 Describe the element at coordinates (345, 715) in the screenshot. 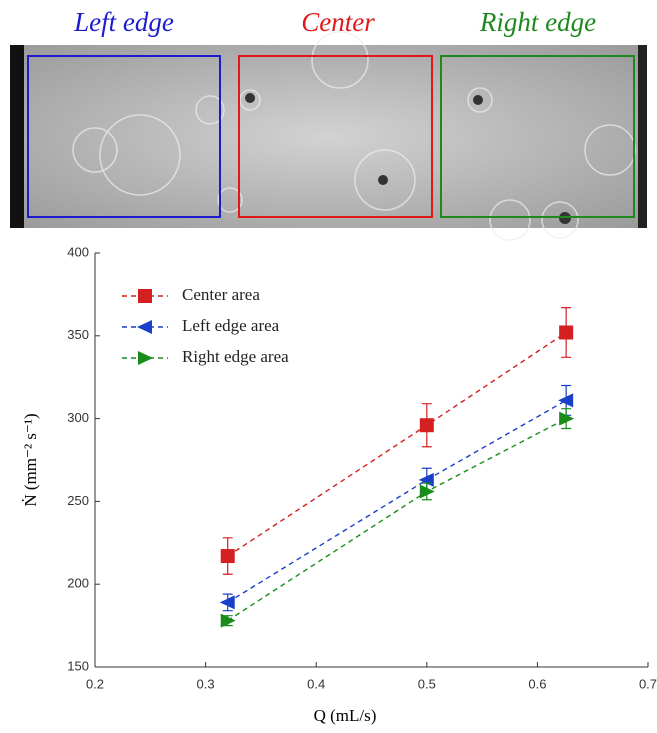

I see `x-axis-label: Q (mL/s)` at that location.